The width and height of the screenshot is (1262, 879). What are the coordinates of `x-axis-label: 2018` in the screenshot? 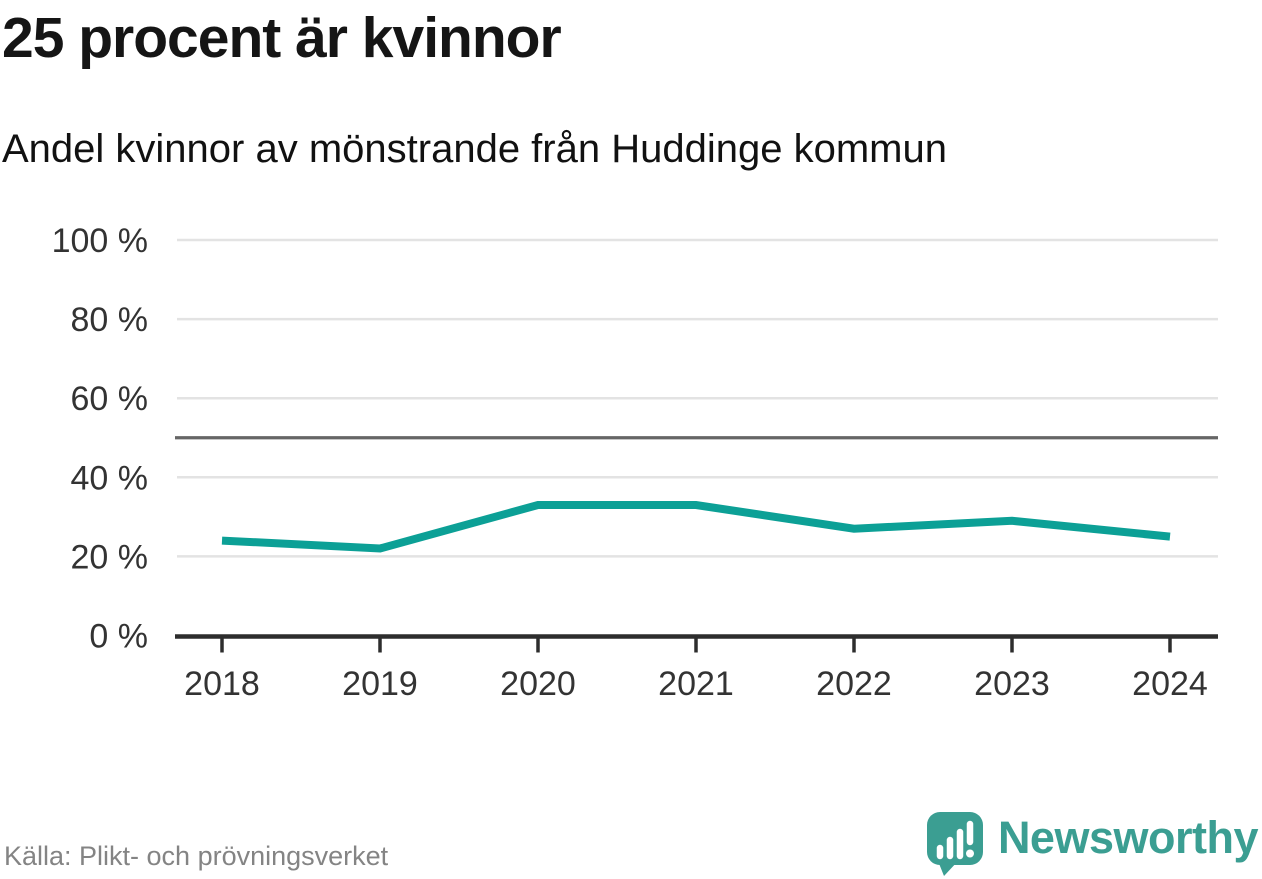 It's located at (222, 684).